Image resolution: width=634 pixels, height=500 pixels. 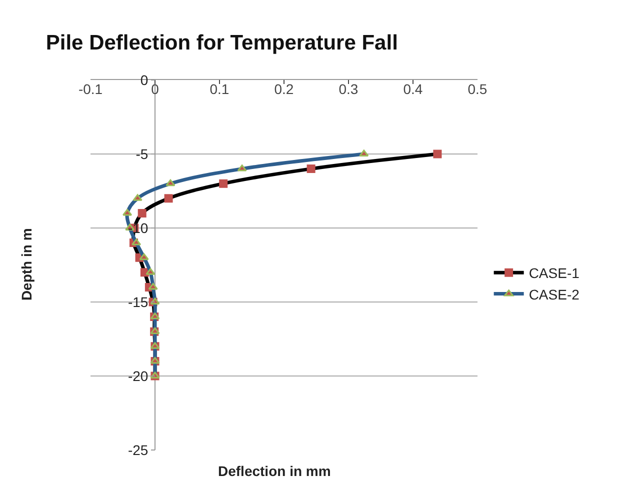 I want to click on x-tick-label: 0.3, so click(x=348, y=89).